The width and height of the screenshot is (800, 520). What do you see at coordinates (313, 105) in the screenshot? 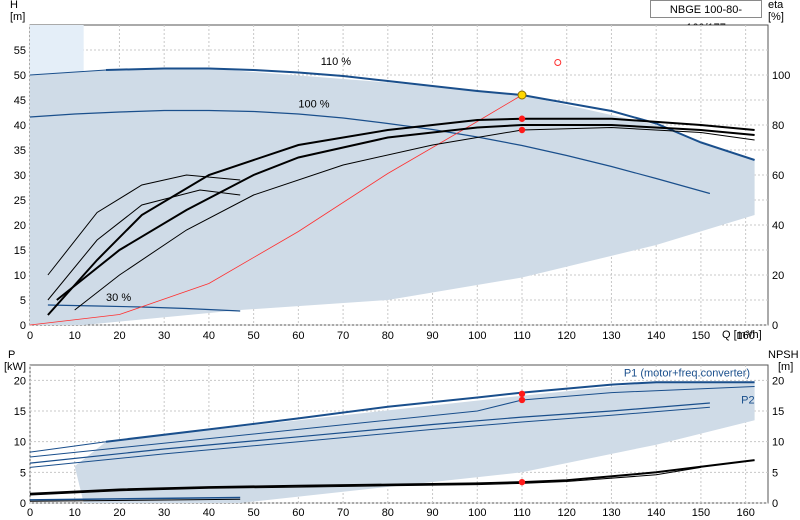
I see `annotation-100-percent: 100 %` at bounding box center [313, 105].